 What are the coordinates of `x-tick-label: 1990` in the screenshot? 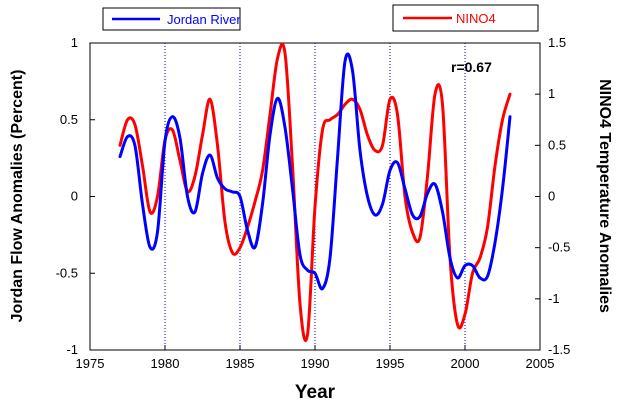 It's located at (315, 363).